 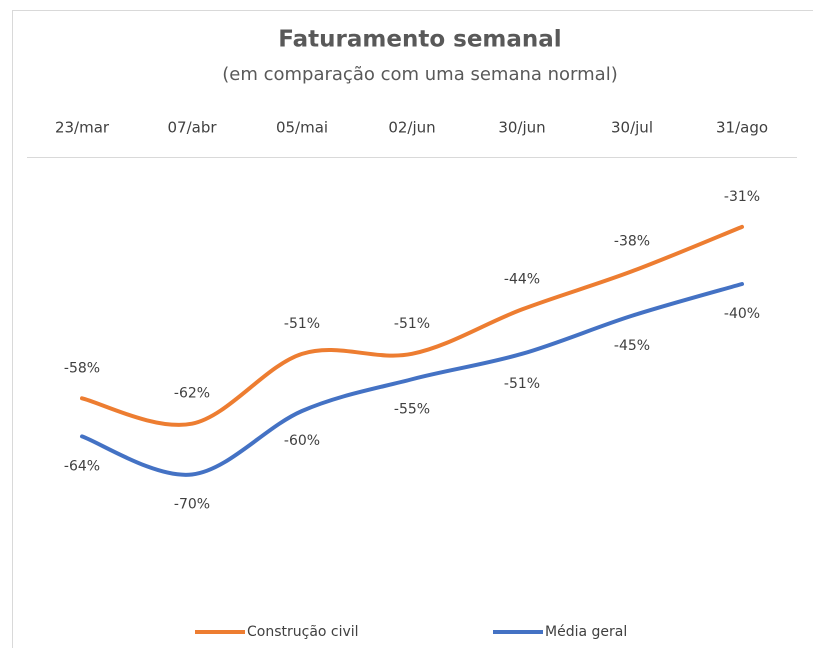 What do you see at coordinates (82, 466) in the screenshot?
I see `data-label: -64%` at bounding box center [82, 466].